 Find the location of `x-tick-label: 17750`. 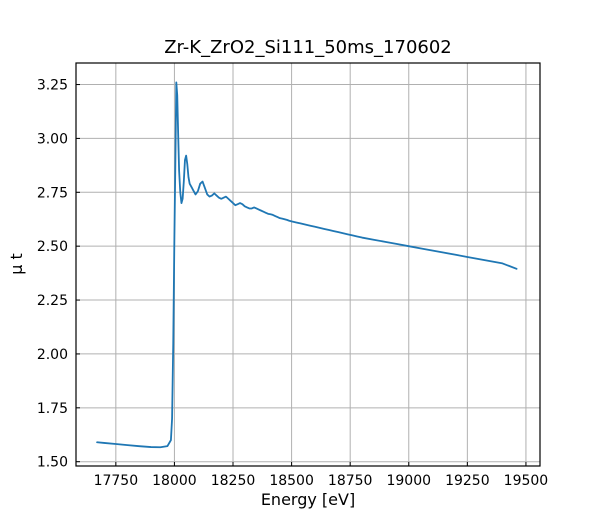

x-tick-label: 17750 is located at coordinates (116, 481).